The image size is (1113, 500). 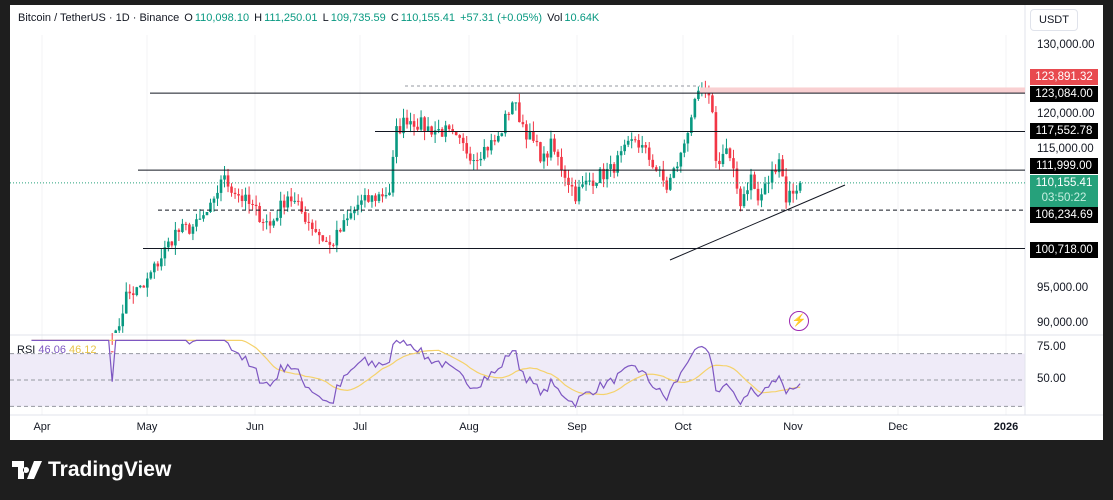 What do you see at coordinates (1064, 166) in the screenshot?
I see `level-label: 111,999.00` at bounding box center [1064, 166].